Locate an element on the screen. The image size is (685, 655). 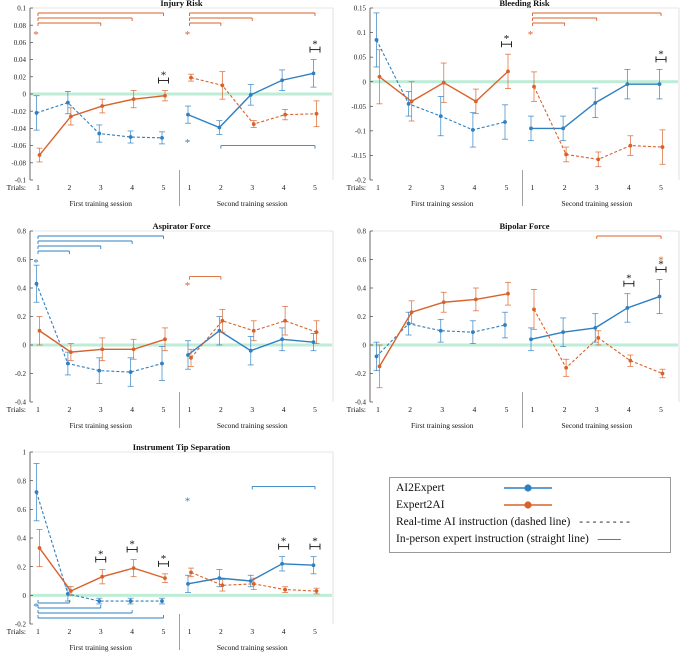
trials-label: Trials: is located at coordinates (356, 187).